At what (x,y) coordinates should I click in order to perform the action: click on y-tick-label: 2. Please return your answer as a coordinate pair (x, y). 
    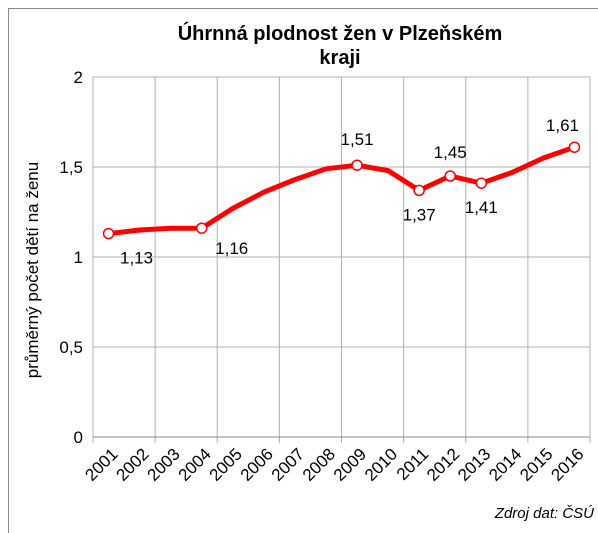
    Looking at the image, I should click on (78, 77).